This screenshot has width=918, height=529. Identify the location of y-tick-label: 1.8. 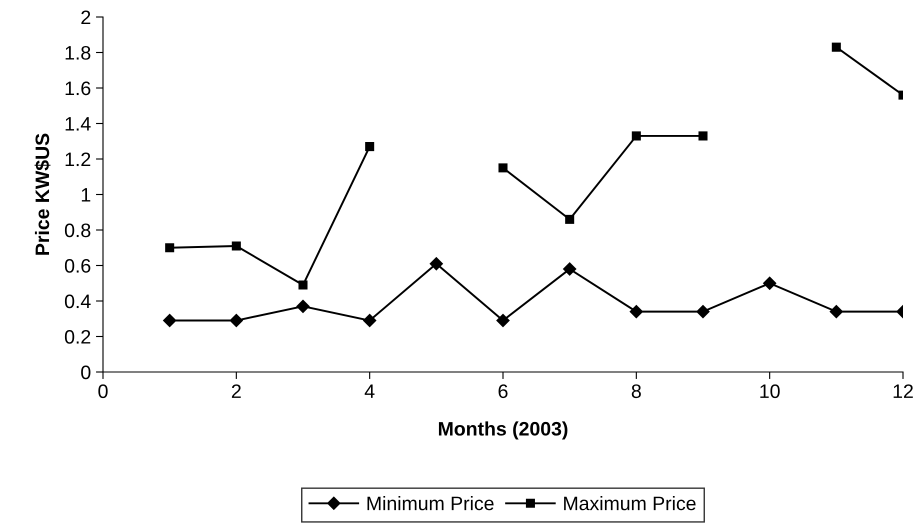
(78, 53).